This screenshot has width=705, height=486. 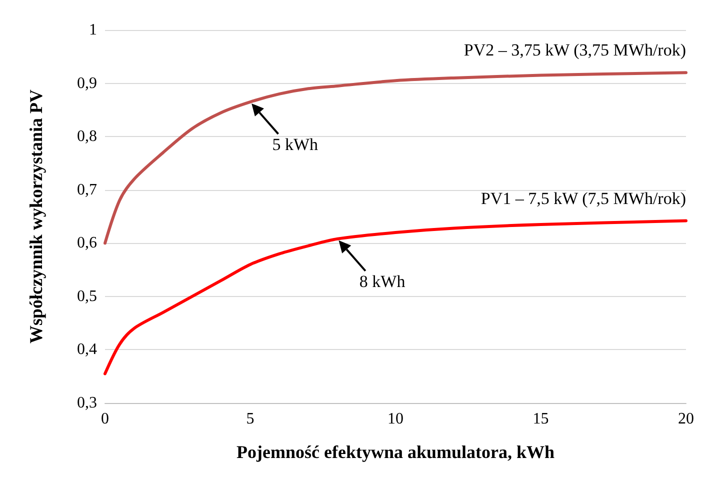 I want to click on x-tick-label: 10, so click(x=396, y=419).